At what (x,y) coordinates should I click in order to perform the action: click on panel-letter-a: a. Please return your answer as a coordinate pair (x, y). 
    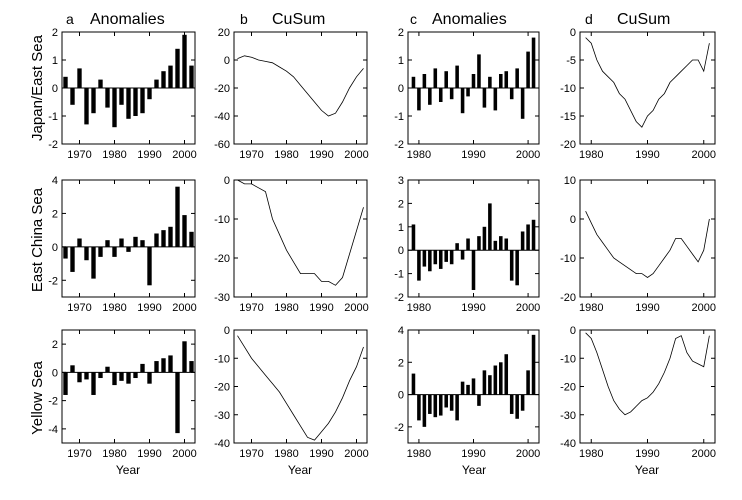
    Looking at the image, I should click on (70, 19).